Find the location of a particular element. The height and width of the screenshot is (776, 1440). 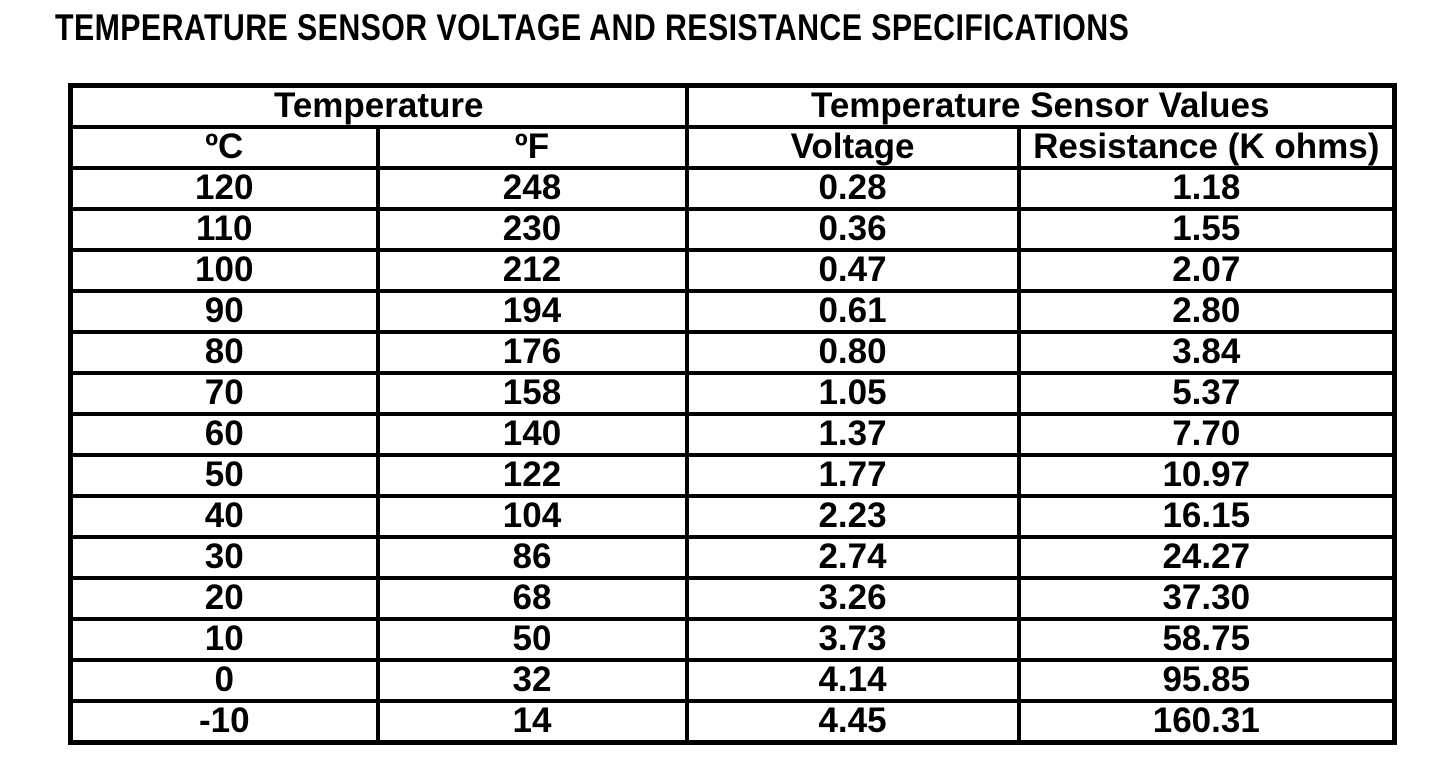

table-row: 0 32 4.14 95.85 is located at coordinates (732, 680).